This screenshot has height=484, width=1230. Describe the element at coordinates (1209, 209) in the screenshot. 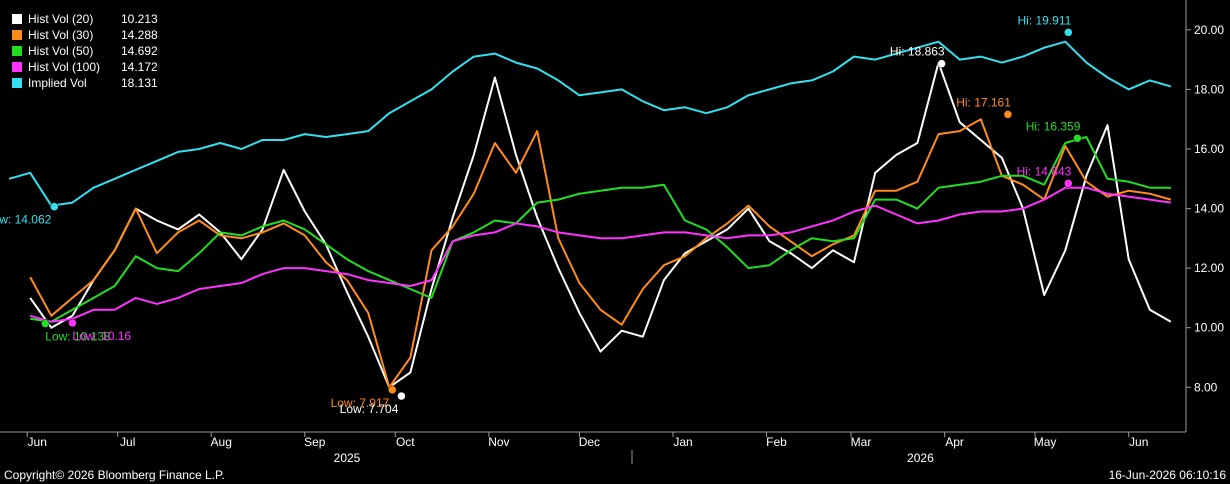

I see `y-tick-label: 14.00` at that location.